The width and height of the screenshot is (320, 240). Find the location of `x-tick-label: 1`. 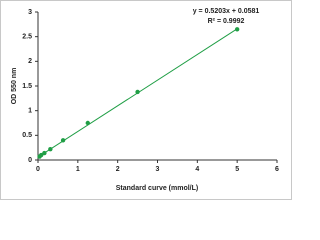

x-tick-label: 1 is located at coordinates (78, 169).